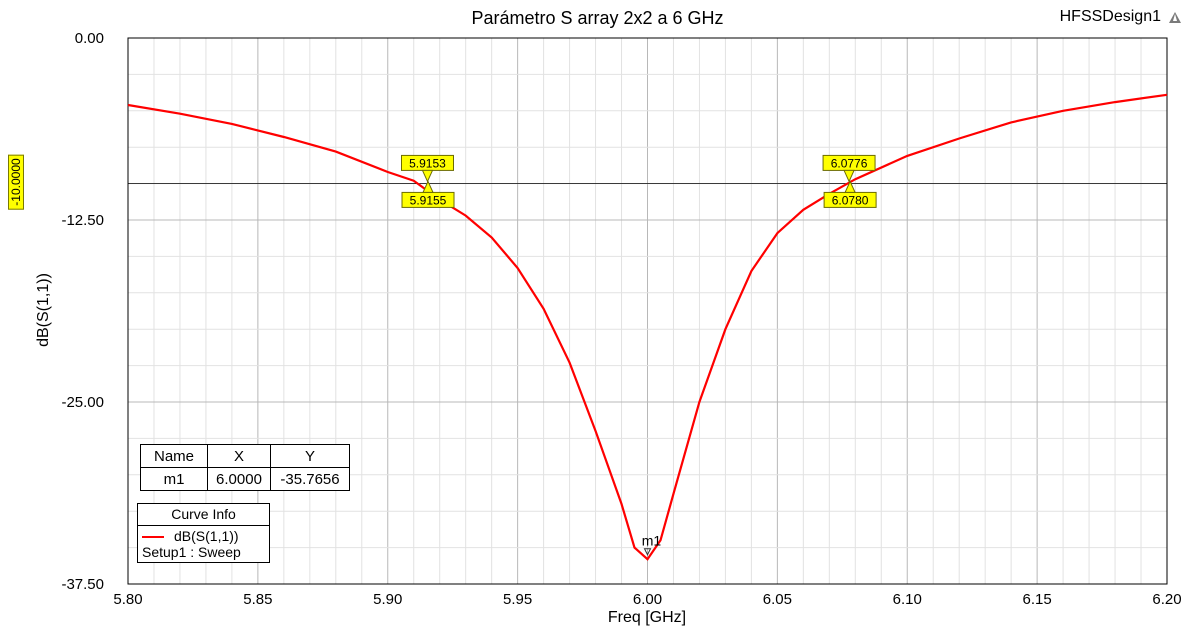 The width and height of the screenshot is (1195, 638). What do you see at coordinates (849, 163) in the screenshot?
I see `marker-label: 6.0776` at bounding box center [849, 163].